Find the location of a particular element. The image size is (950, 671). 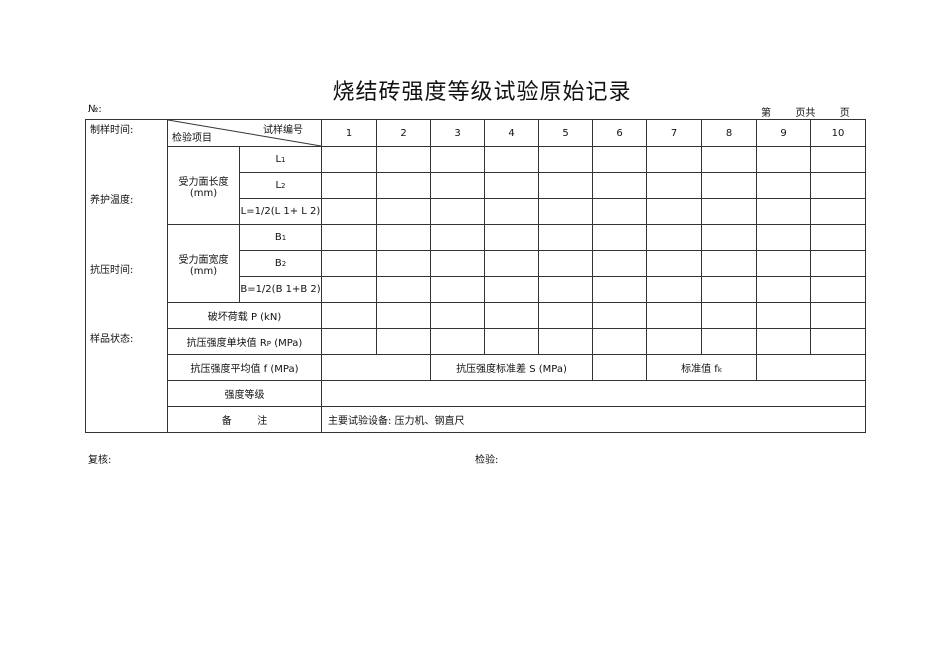

l2-label: L2 is located at coordinates (280, 185).